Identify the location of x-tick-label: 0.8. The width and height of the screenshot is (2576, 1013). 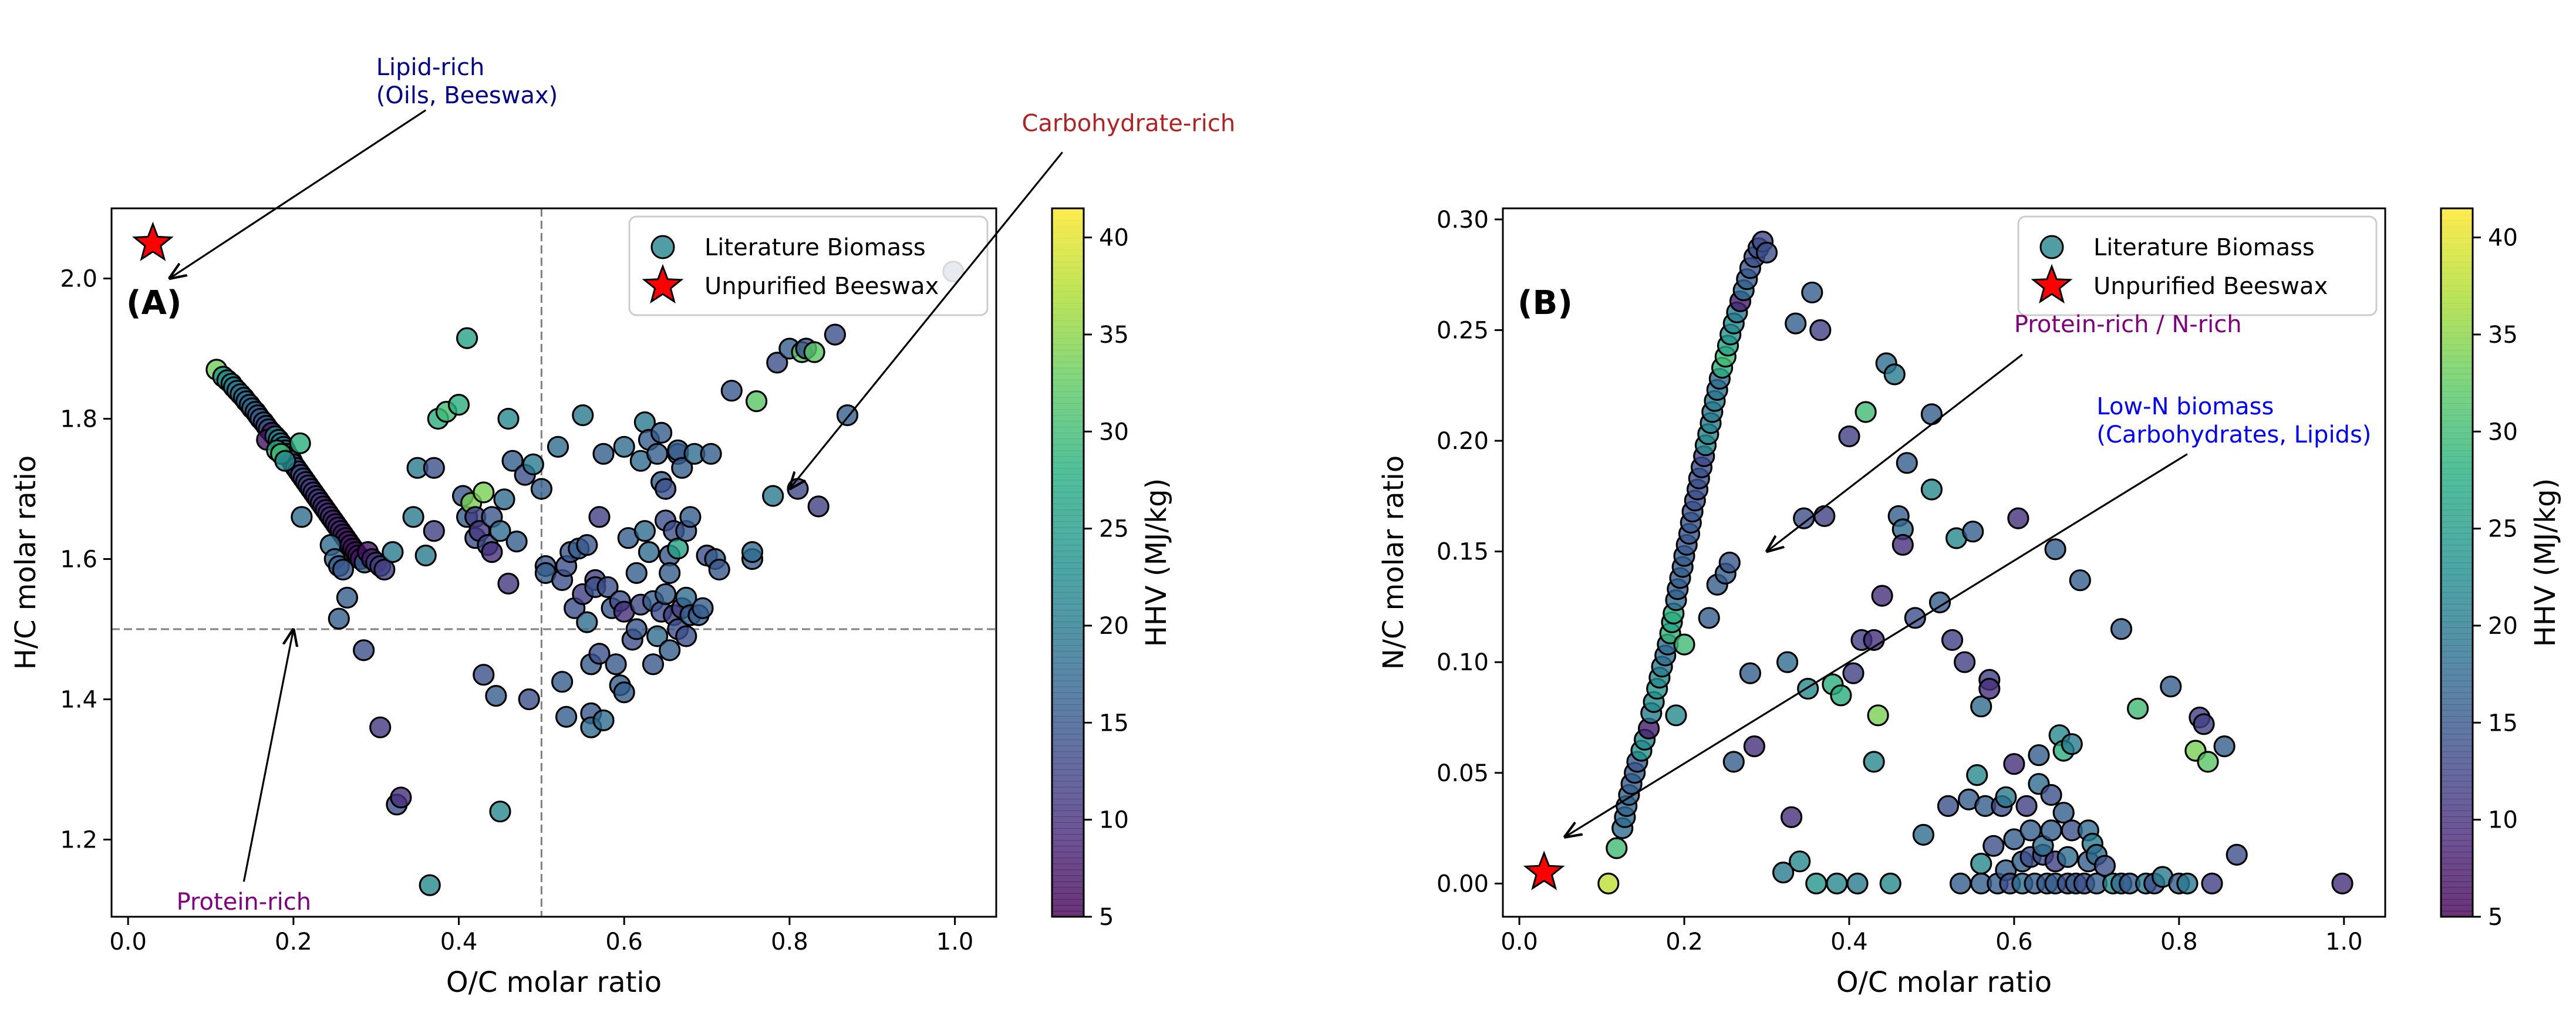
(2179, 942).